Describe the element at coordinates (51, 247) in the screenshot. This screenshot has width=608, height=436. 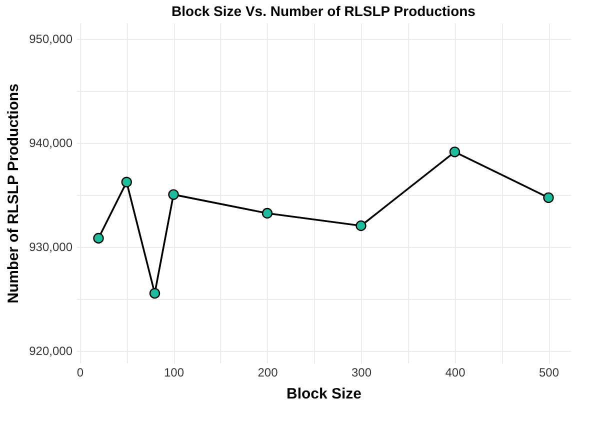
I see `y-tick-label: 930,000` at that location.